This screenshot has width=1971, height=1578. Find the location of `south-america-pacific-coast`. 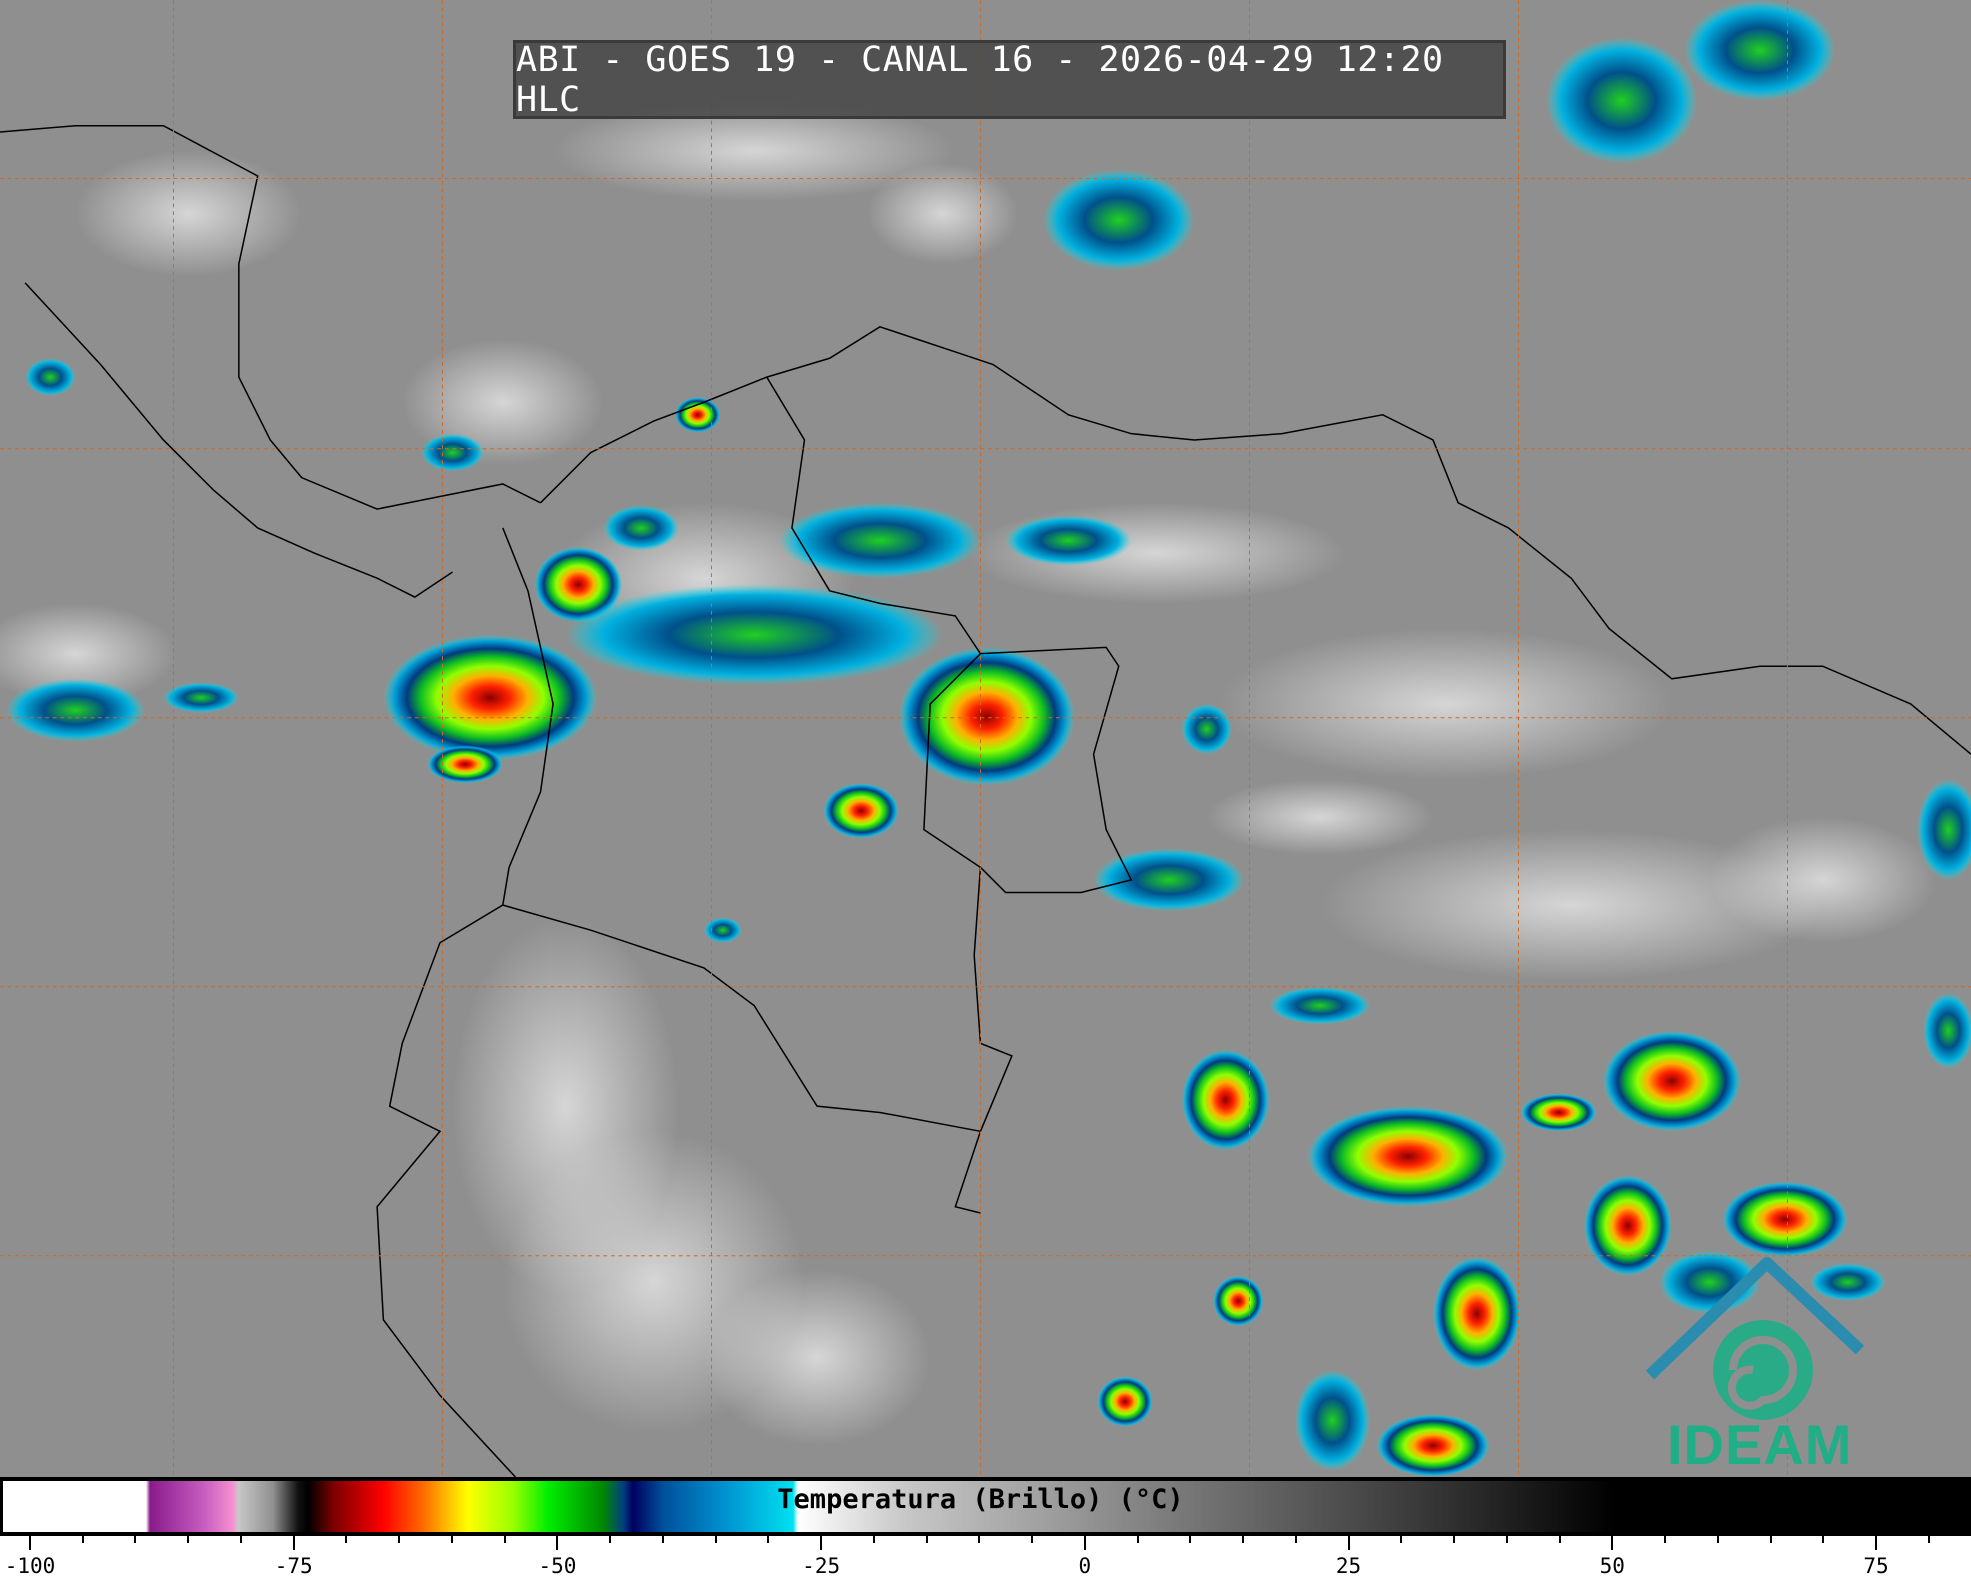

south-america-pacific-coast is located at coordinates (465, 1002).